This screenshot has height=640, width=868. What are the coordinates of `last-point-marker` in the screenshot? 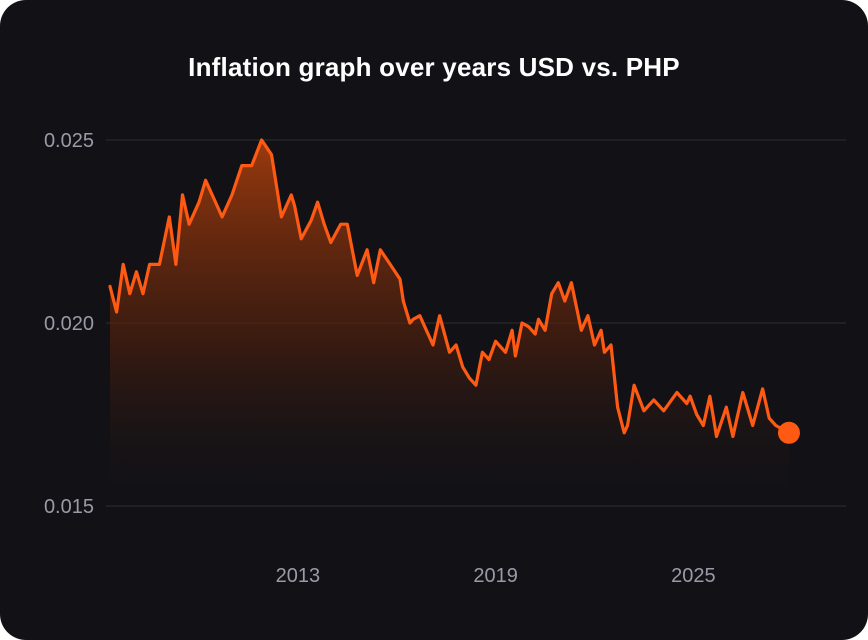 It's located at (788, 432).